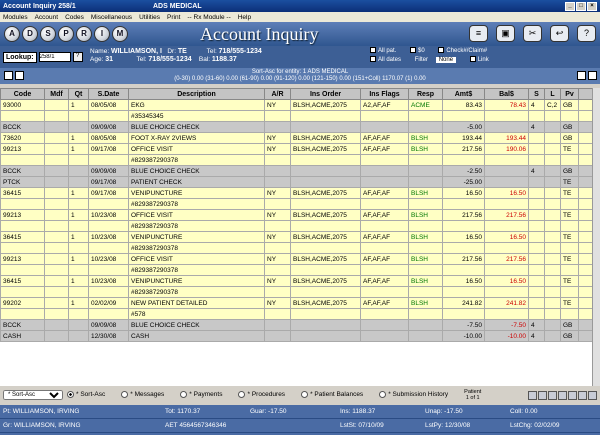 The image size is (600, 435). Describe the element at coordinates (33, 395) in the screenshot. I see `sort-select: * Sort-Asc` at that location.